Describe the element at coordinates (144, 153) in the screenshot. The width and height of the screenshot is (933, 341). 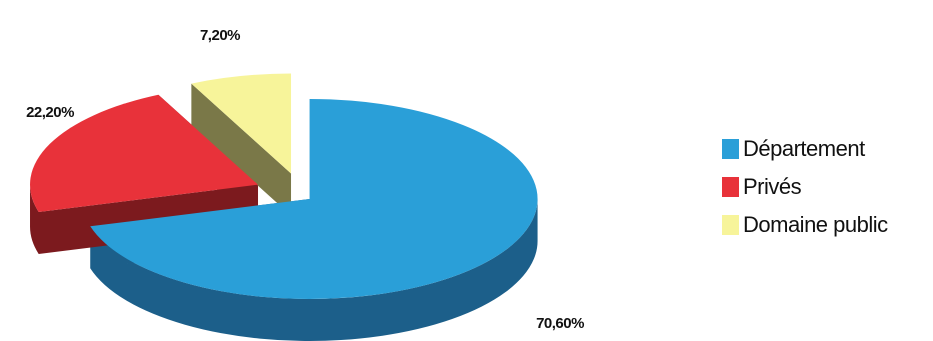
I see `pie-slice-prives` at that location.